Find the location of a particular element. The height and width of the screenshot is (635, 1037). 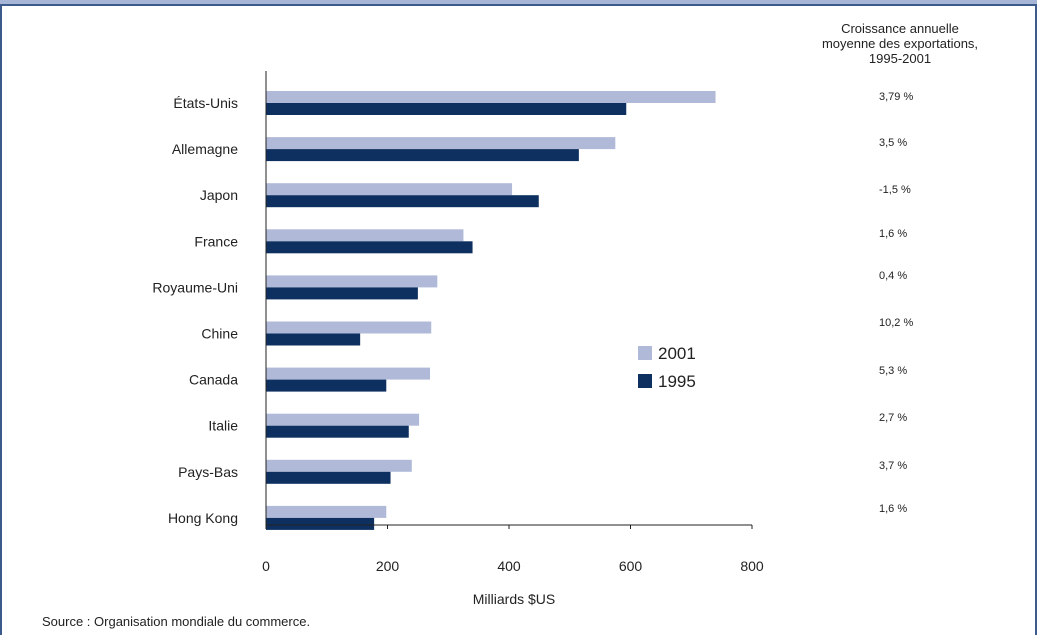

growth-value: -1,5 % is located at coordinates (895, 190).